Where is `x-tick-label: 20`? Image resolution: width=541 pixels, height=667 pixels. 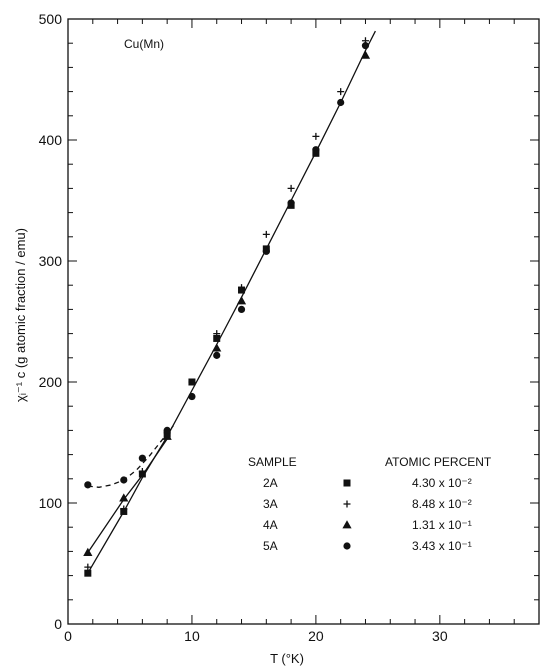
x-tick-label: 20 is located at coordinates (316, 636).